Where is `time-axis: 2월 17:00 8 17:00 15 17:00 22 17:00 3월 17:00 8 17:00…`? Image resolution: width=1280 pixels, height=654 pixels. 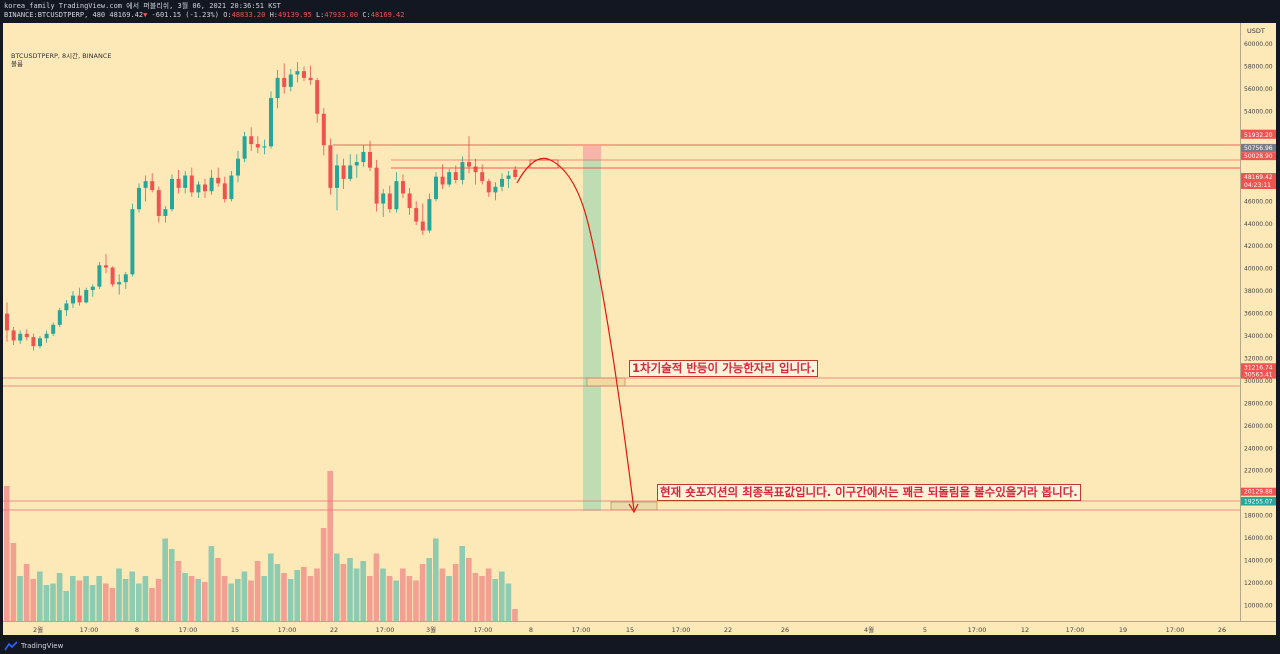 time-axis: 2월 17:00 8 17:00 15 17:00 22 17:00 3월 17:00 8 17:00… is located at coordinates (639, 628).